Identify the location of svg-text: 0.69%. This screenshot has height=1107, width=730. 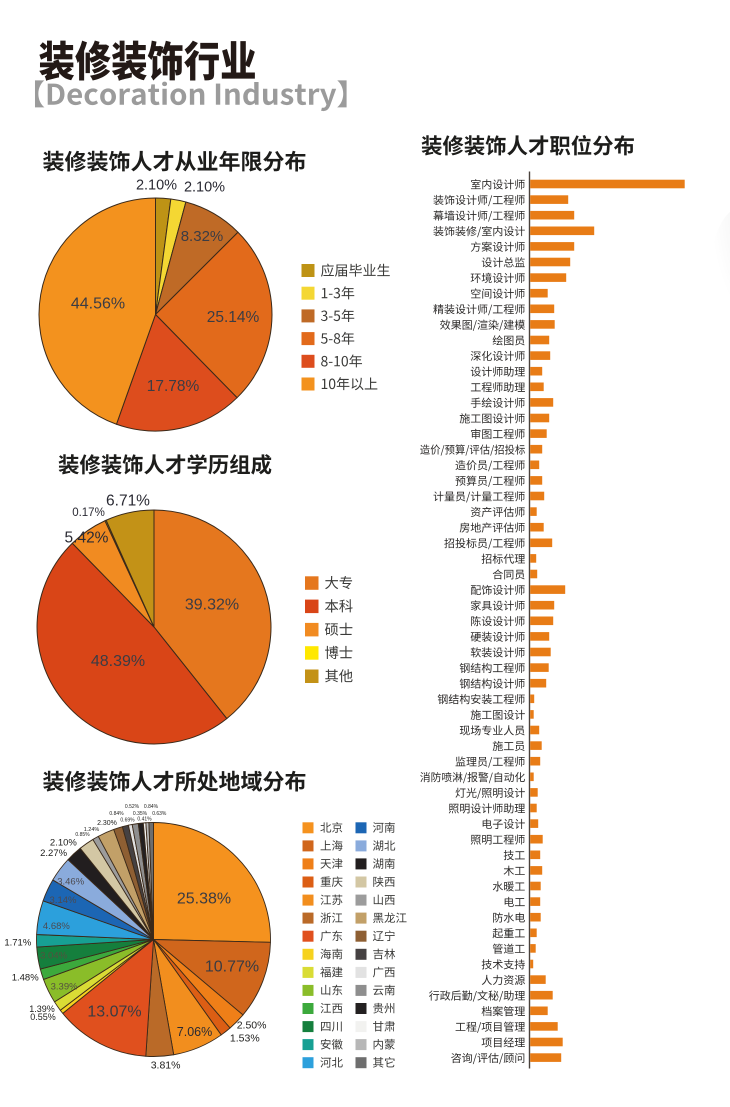
(127, 820).